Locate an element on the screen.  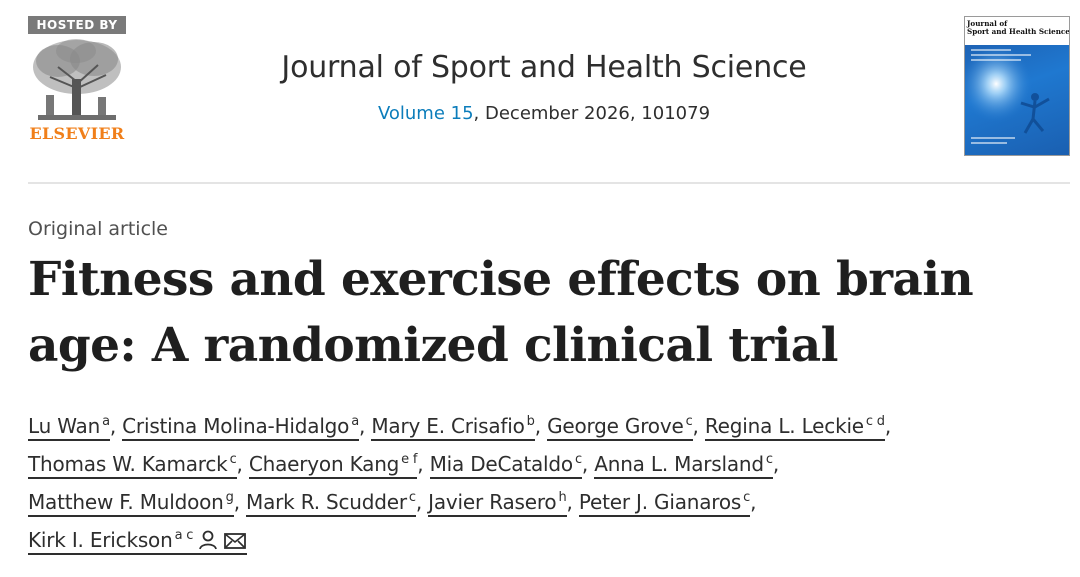
cover-figure-icon is located at coordinates (1017, 100).